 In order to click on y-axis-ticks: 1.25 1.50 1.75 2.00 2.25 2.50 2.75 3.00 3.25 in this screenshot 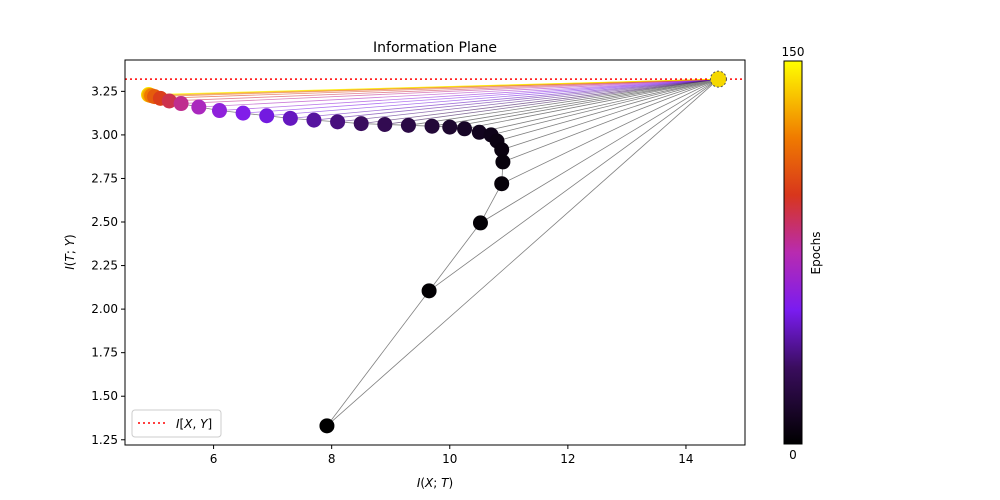, I will do `click(108, 265)`.